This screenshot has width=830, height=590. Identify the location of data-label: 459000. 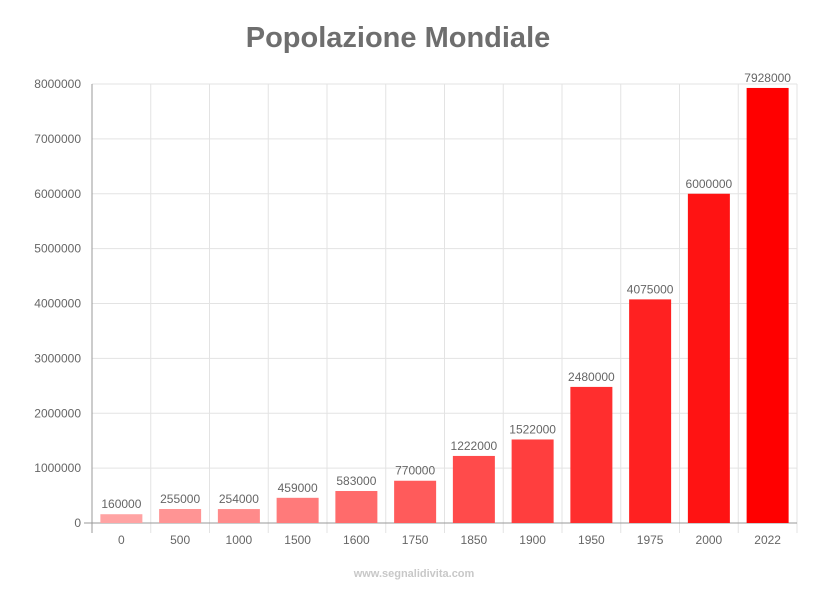
(298, 488).